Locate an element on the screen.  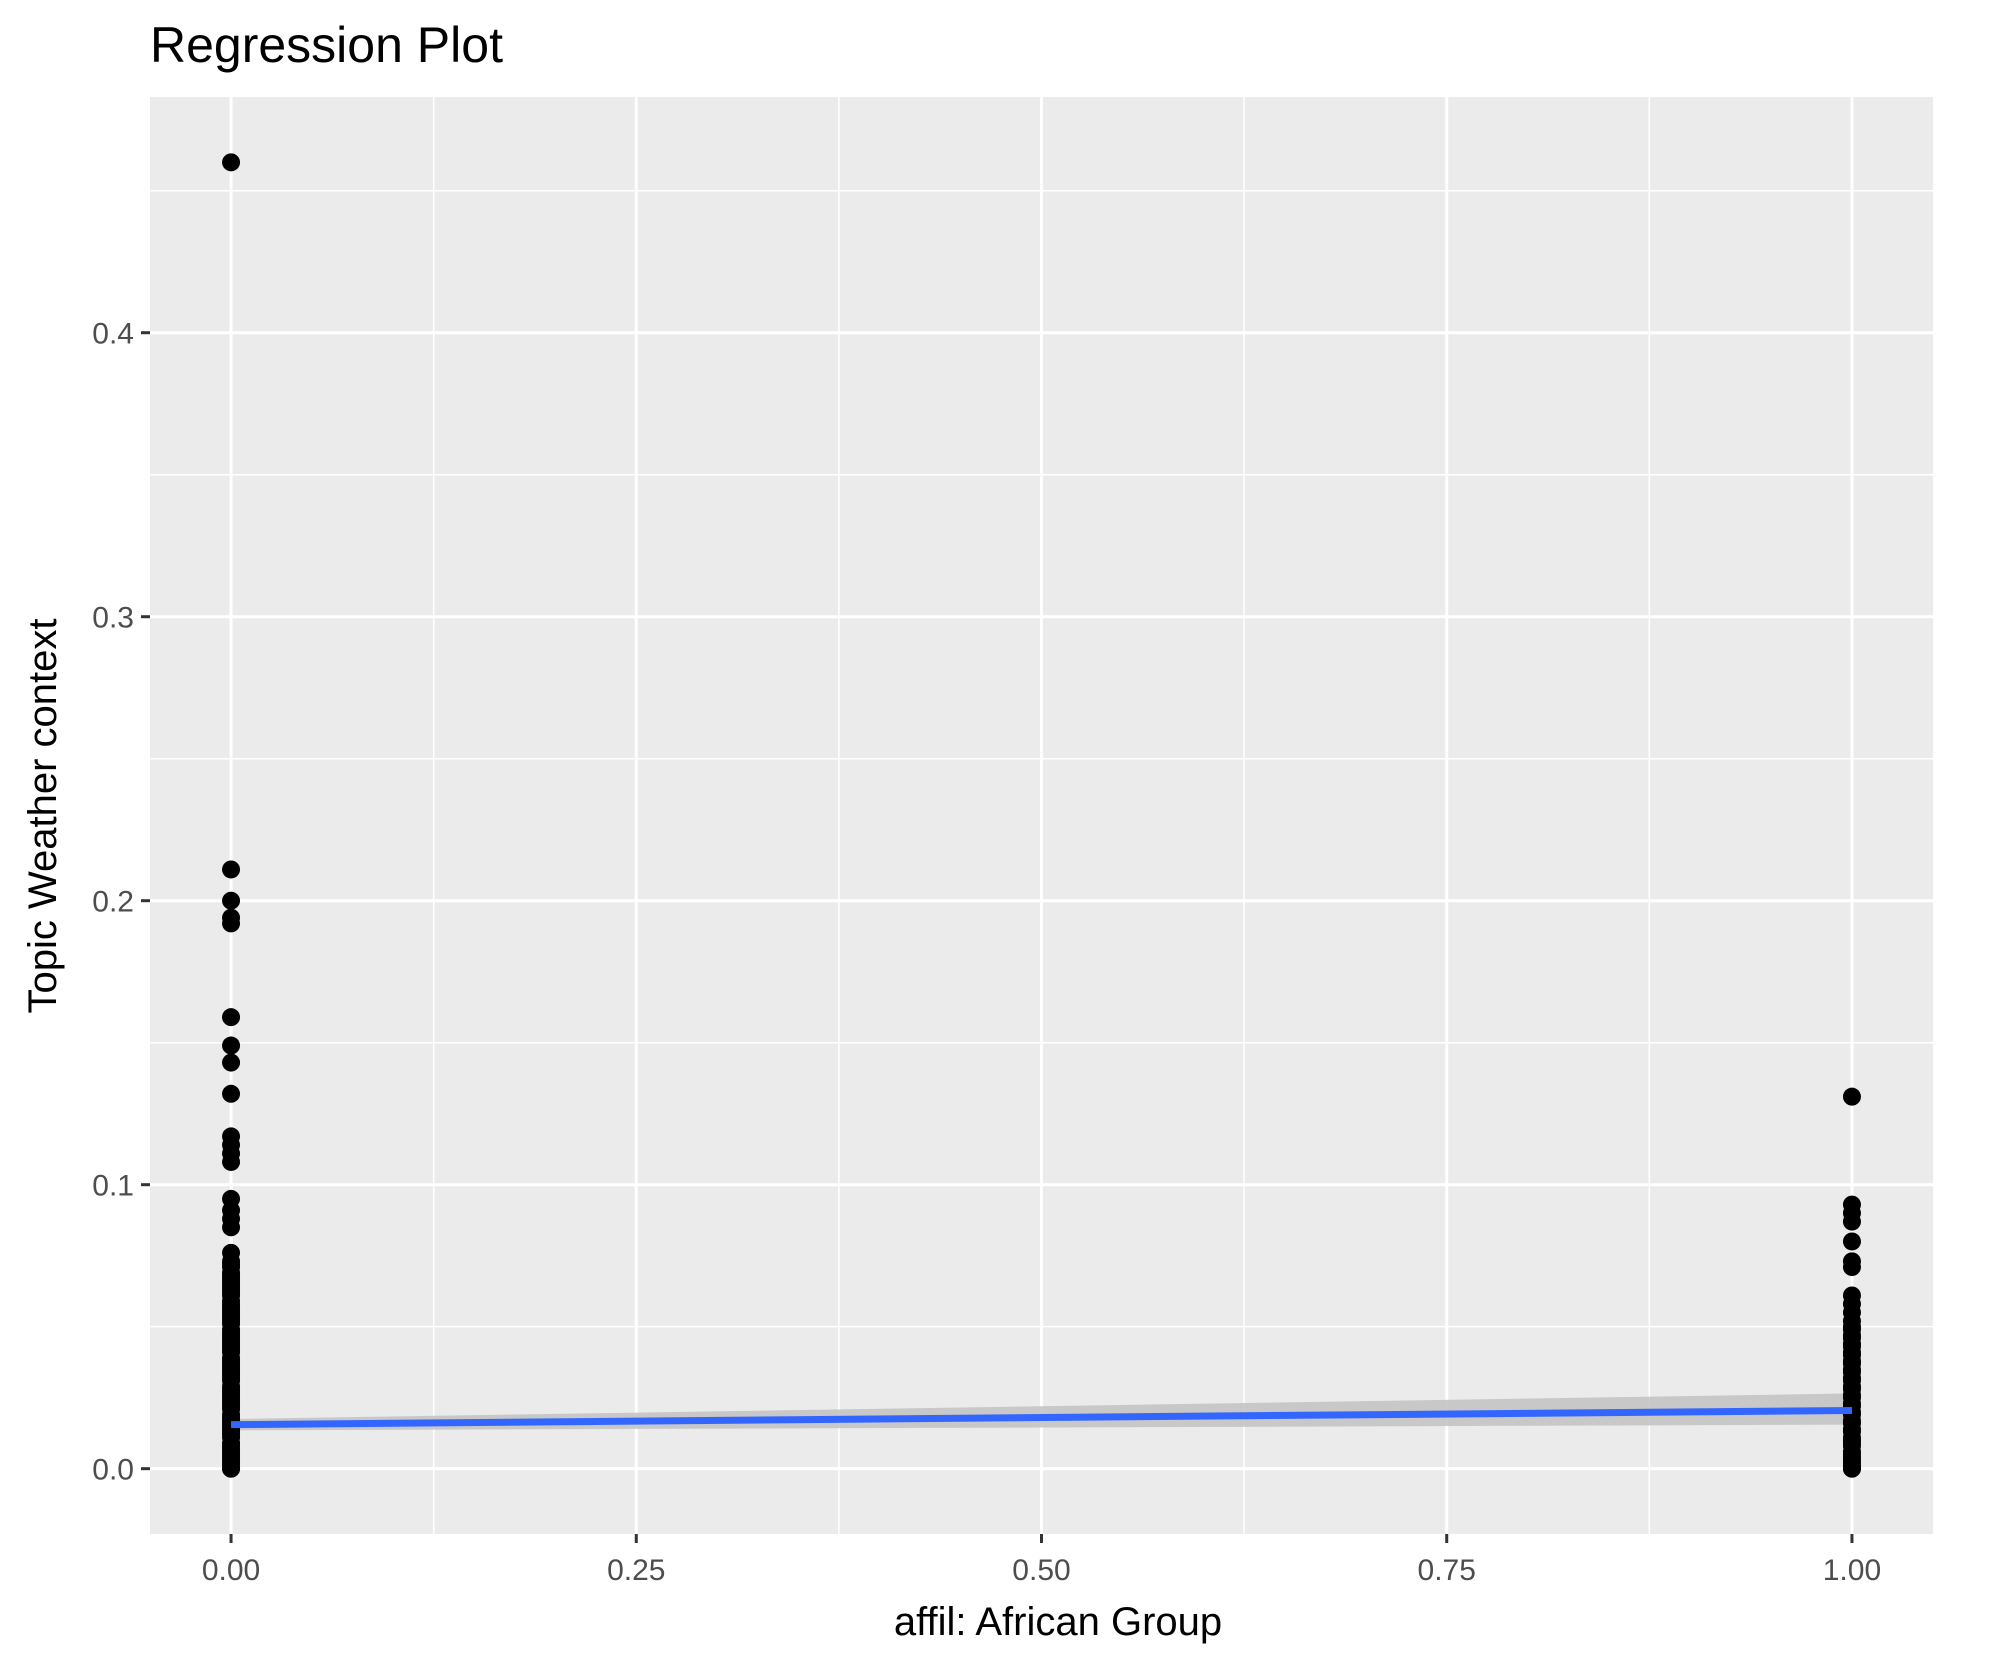
y-tick-label: 0.0 is located at coordinates (113, 1470).